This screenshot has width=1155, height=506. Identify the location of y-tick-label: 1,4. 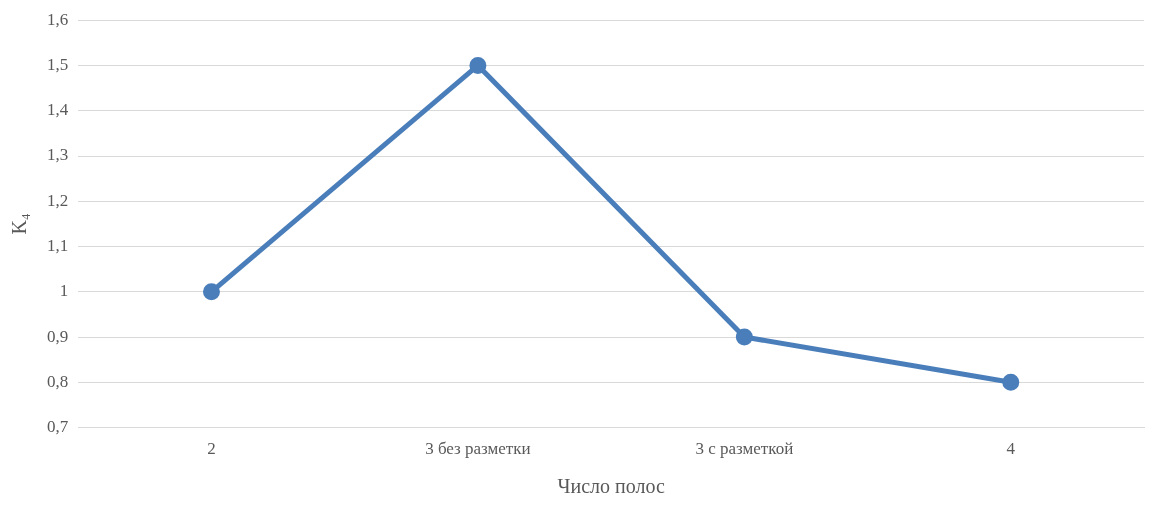
(58, 110).